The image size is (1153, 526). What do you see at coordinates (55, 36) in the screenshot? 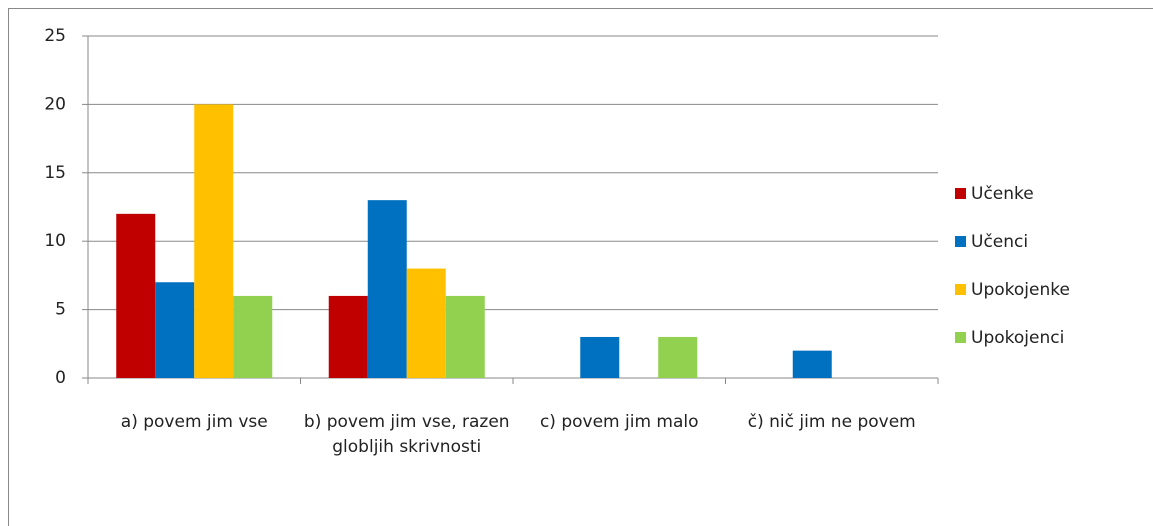
I see `y-tick-label: 25` at bounding box center [55, 36].